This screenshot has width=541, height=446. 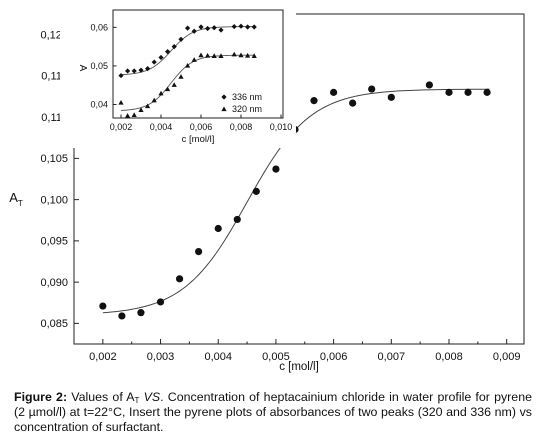 I want to click on y-tick-label: 0,100, so click(x=54, y=200).